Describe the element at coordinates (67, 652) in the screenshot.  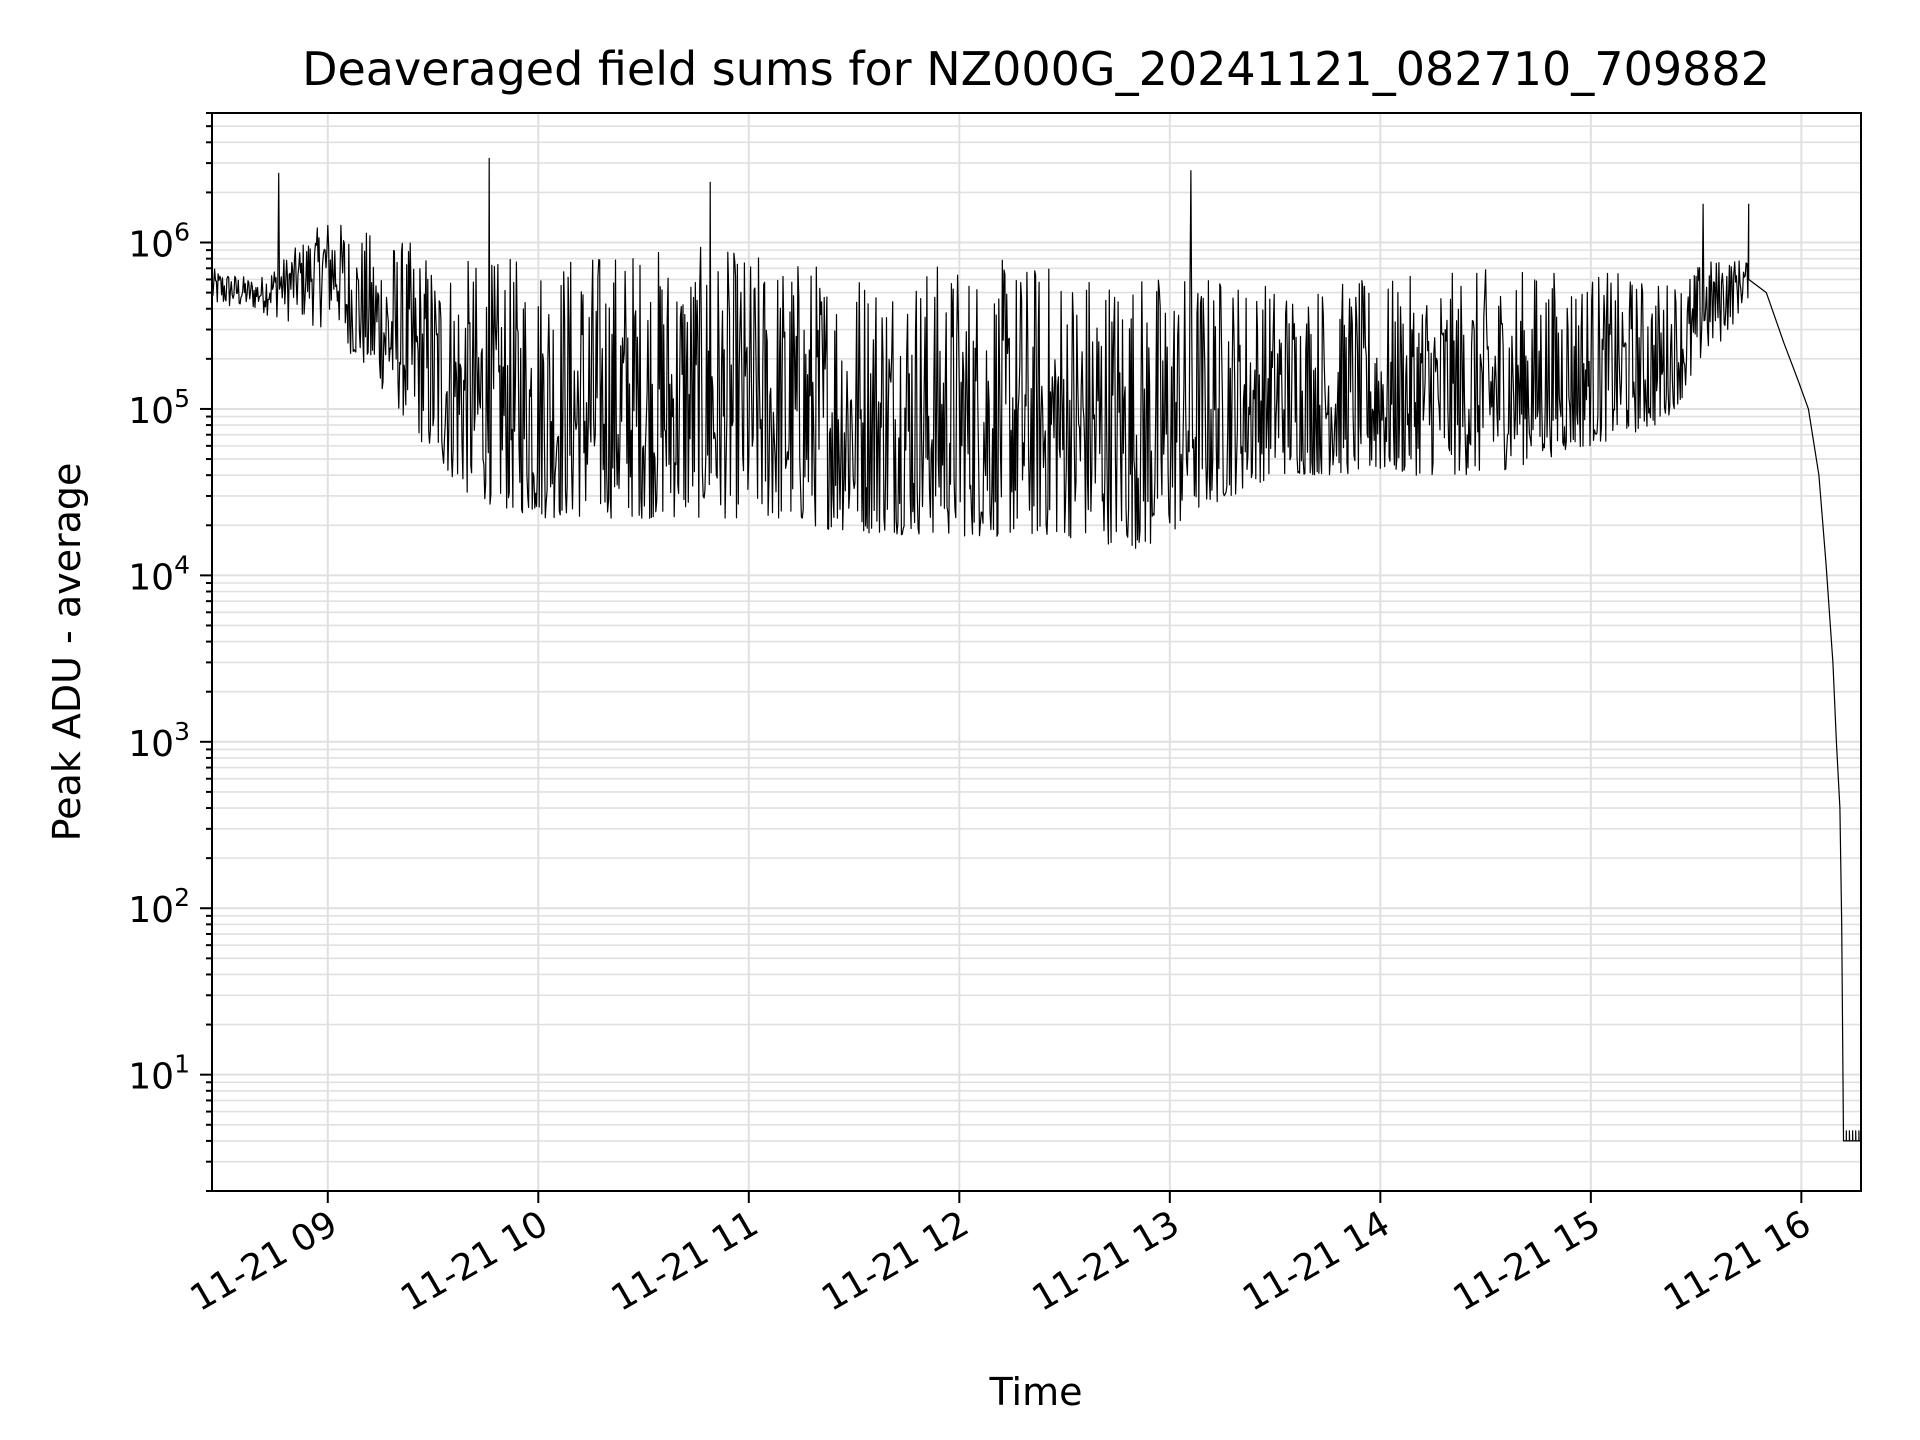
I see `y-axis-label: Peak ADU - average` at that location.